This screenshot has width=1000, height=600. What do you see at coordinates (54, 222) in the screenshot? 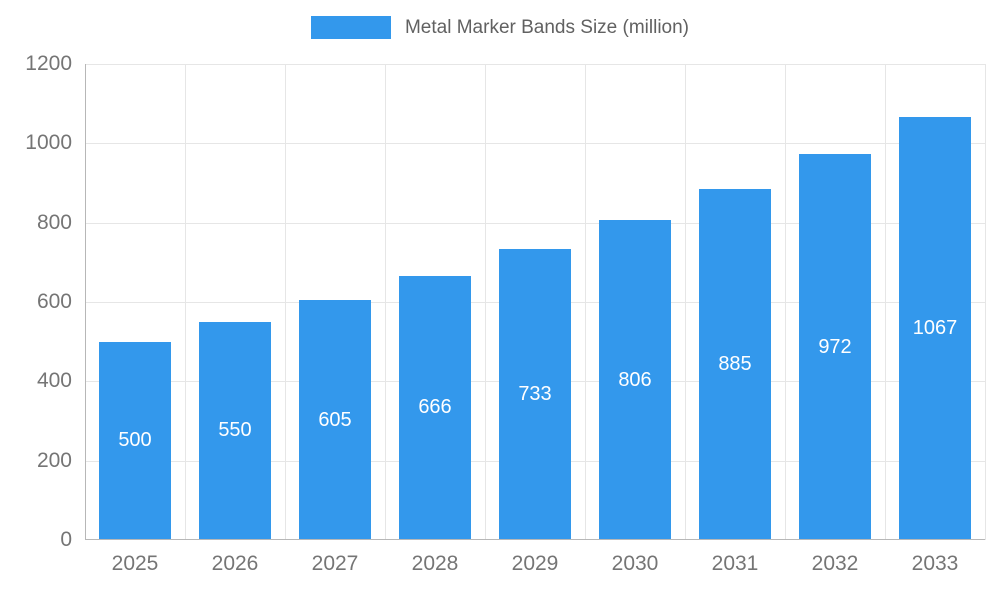
I see `y-tick-label: 800` at bounding box center [54, 222].